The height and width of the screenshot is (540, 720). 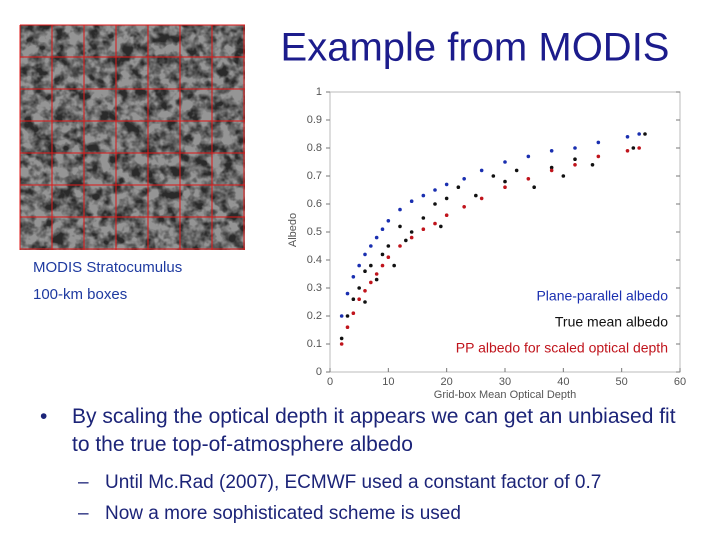 What do you see at coordinates (330, 382) in the screenshot?
I see `x-tick-label: 0` at bounding box center [330, 382].